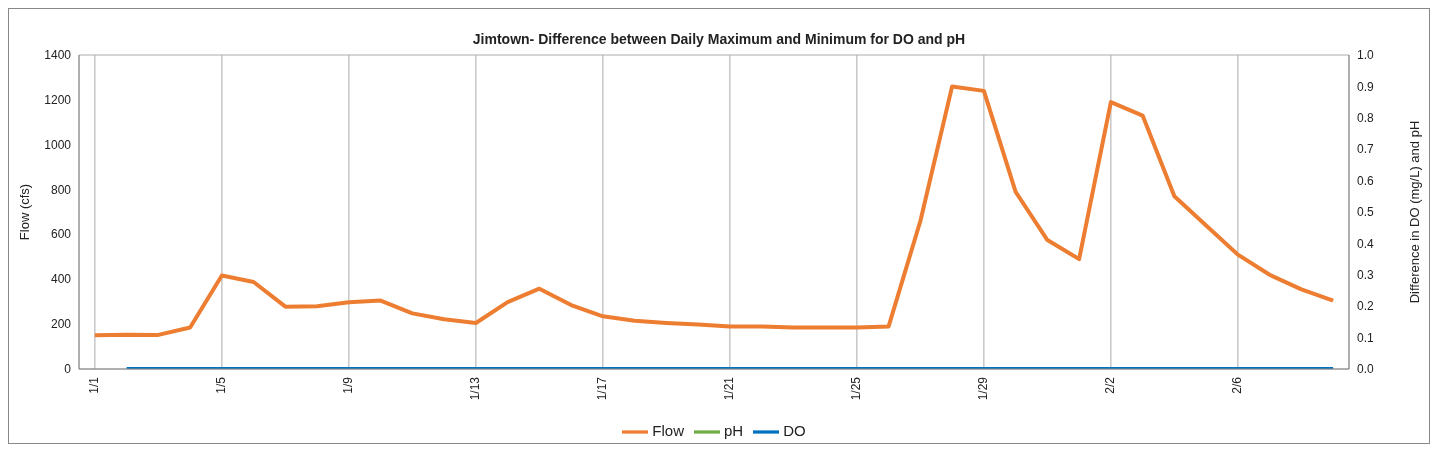  I want to click on y-axis-title: Flow (cfs), so click(24, 212).